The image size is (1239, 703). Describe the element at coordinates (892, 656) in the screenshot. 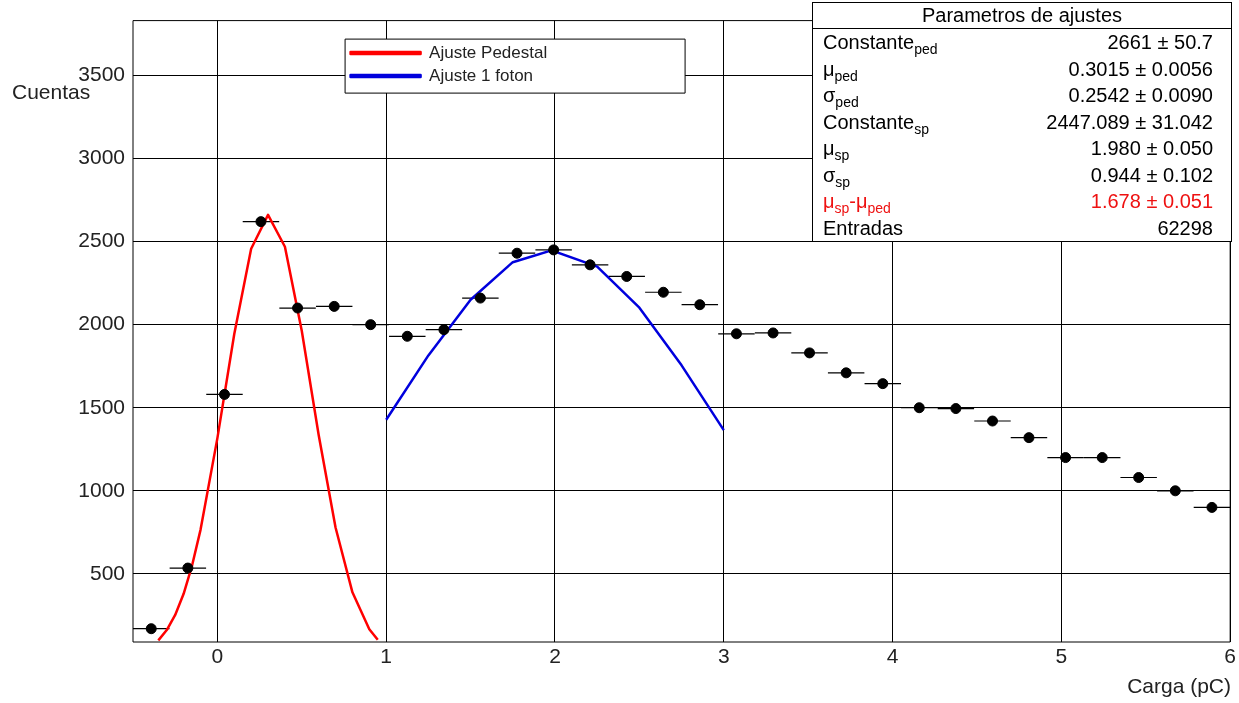

I see `x-tick-label: 4` at that location.